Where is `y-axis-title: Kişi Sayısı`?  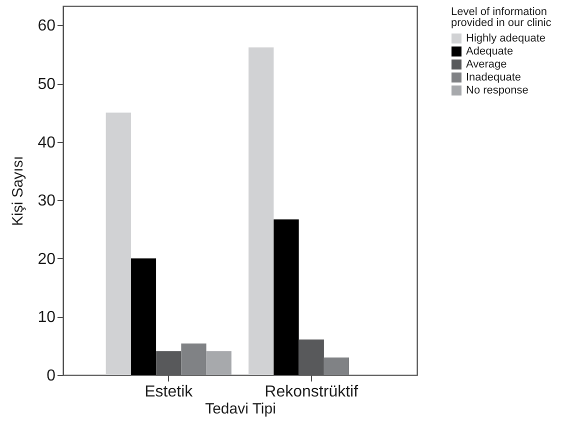
y-axis-title: Kişi Sayısı is located at coordinates (18, 191).